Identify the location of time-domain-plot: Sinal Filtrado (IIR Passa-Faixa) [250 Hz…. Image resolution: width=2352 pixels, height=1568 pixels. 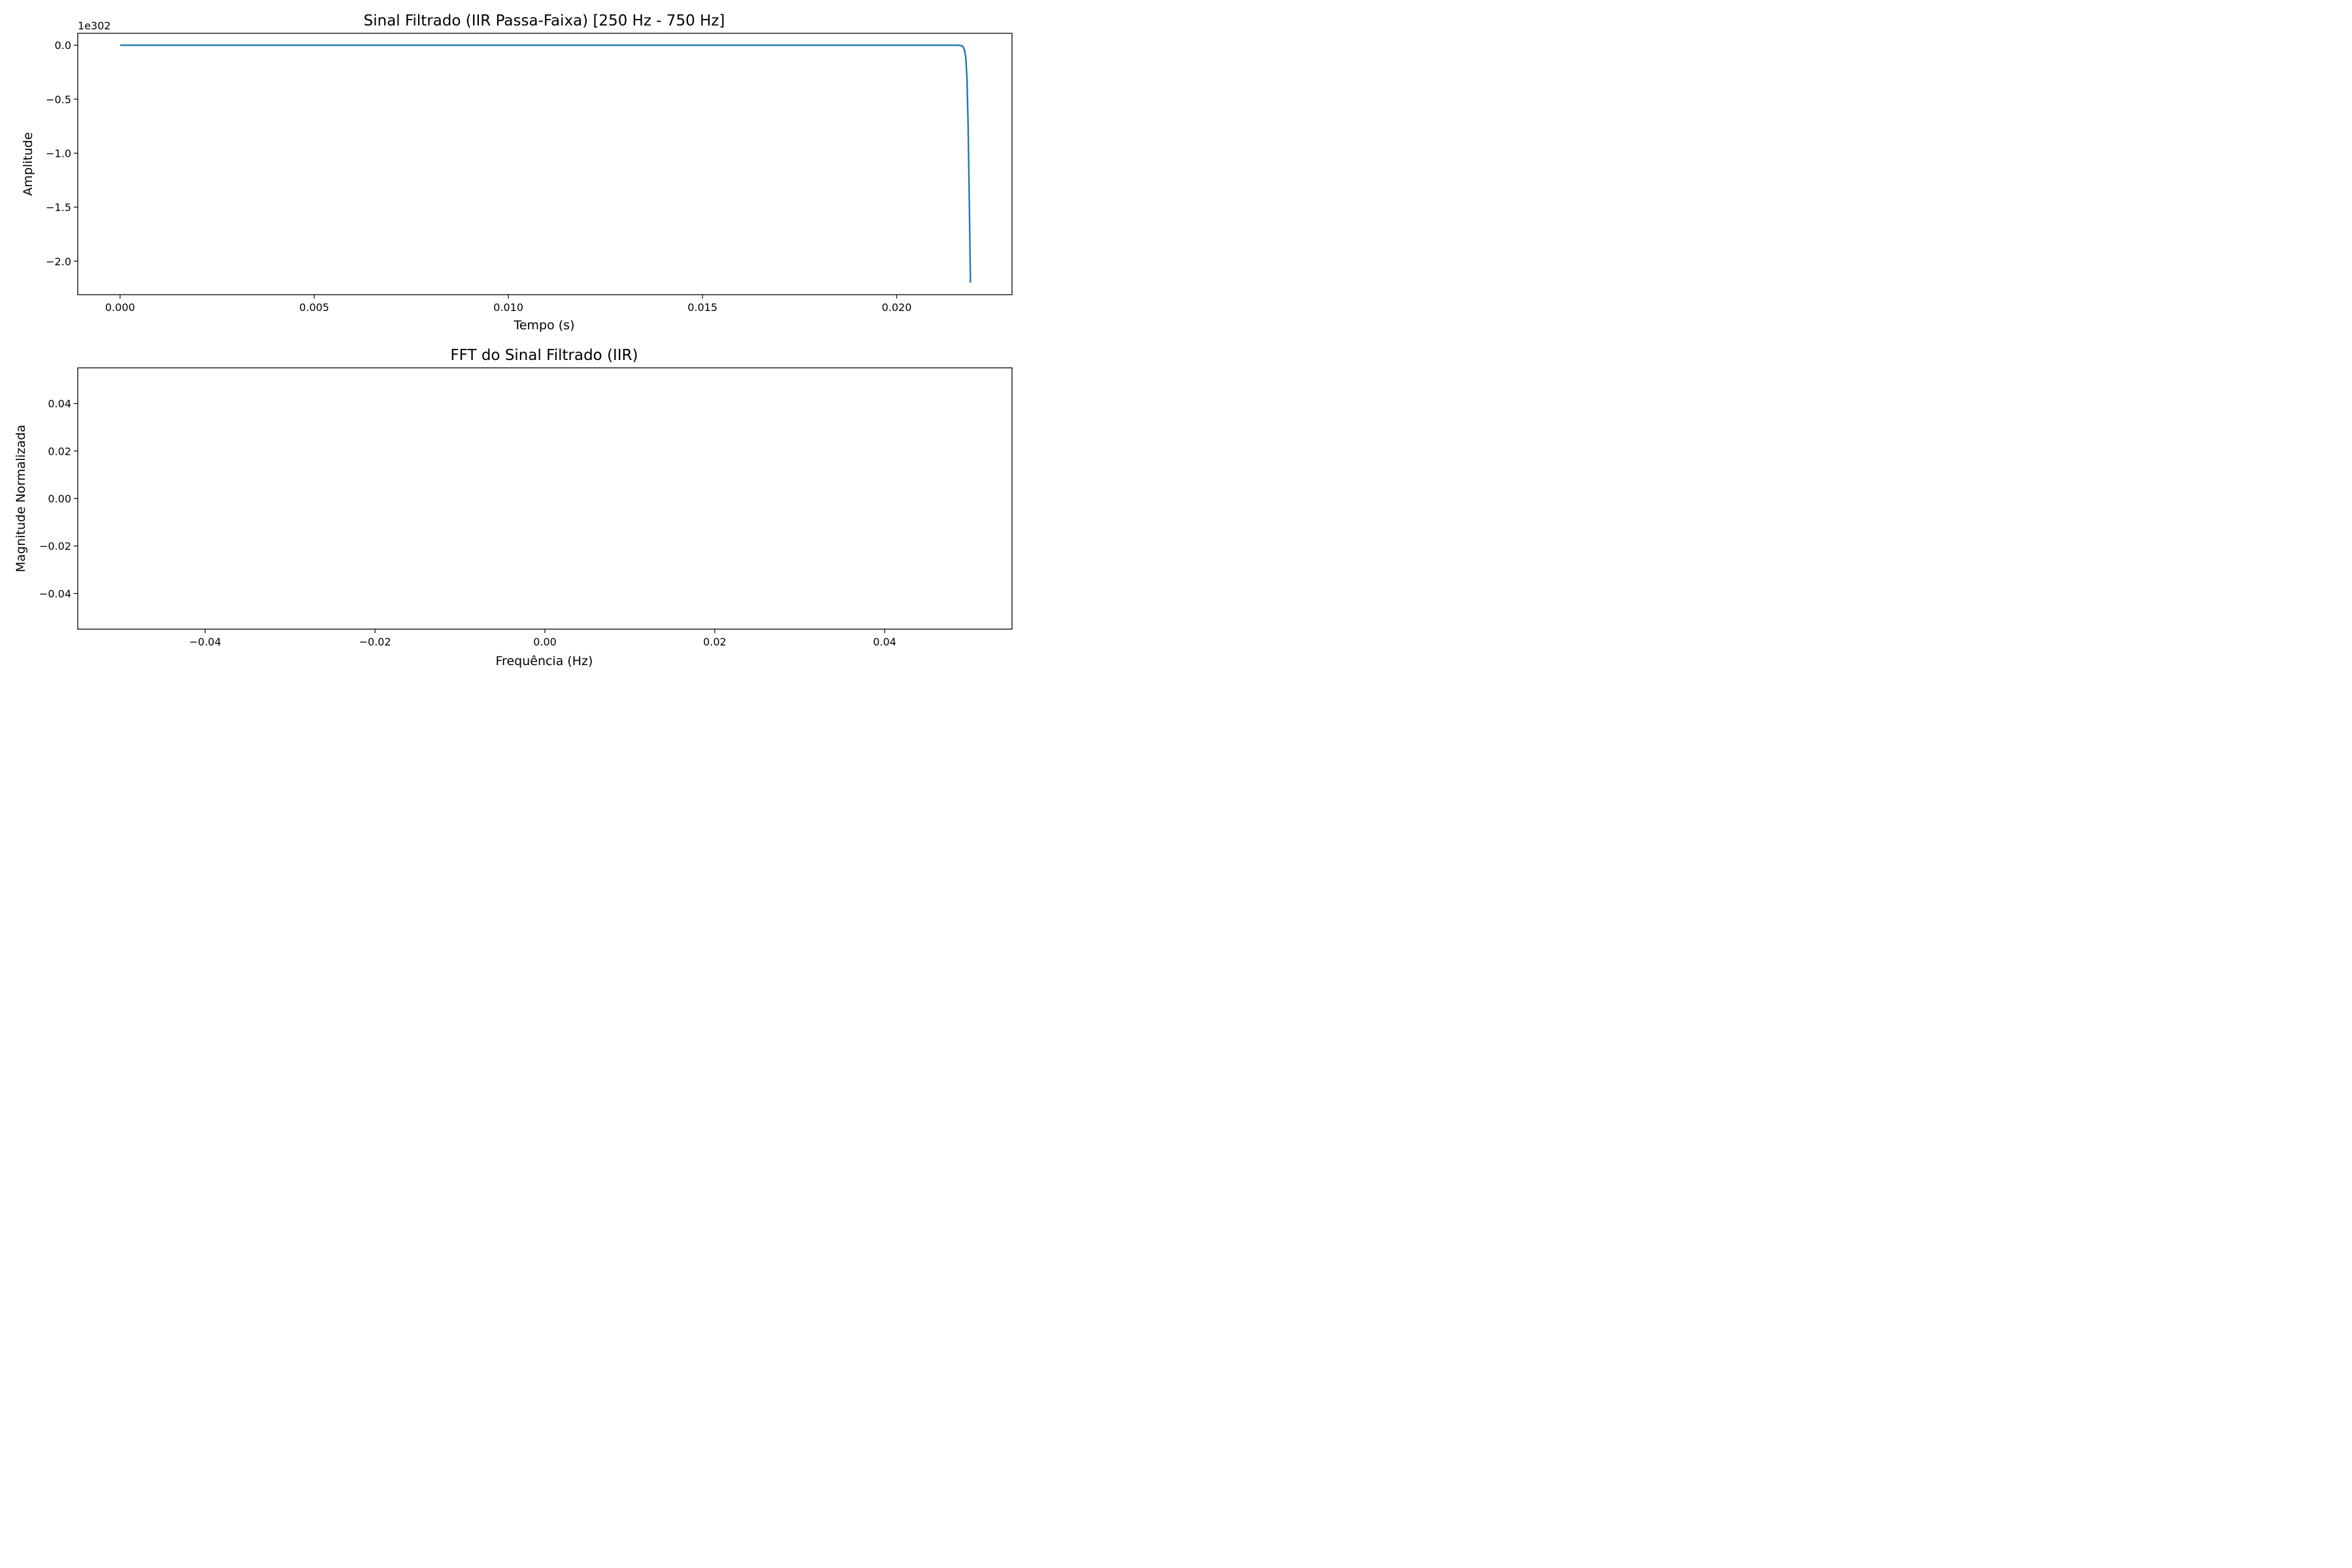
(517, 172).